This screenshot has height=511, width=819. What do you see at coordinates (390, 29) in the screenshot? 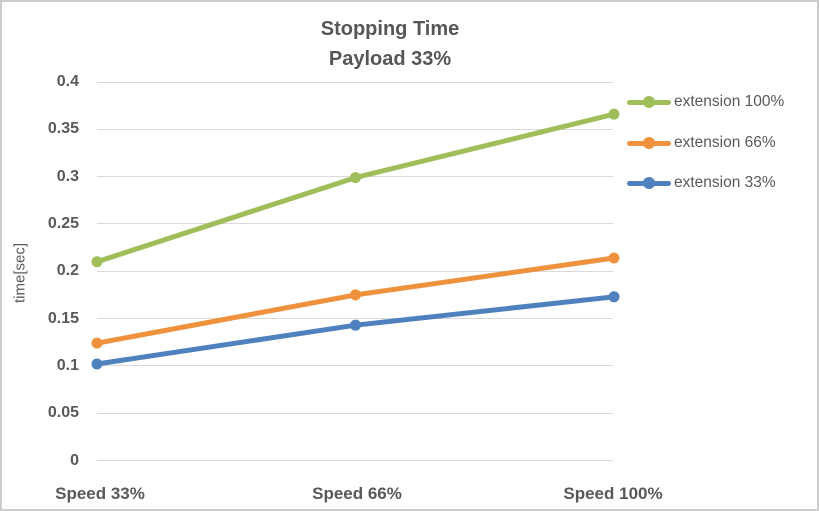
I see `chart-title: Stopping Time` at bounding box center [390, 29].